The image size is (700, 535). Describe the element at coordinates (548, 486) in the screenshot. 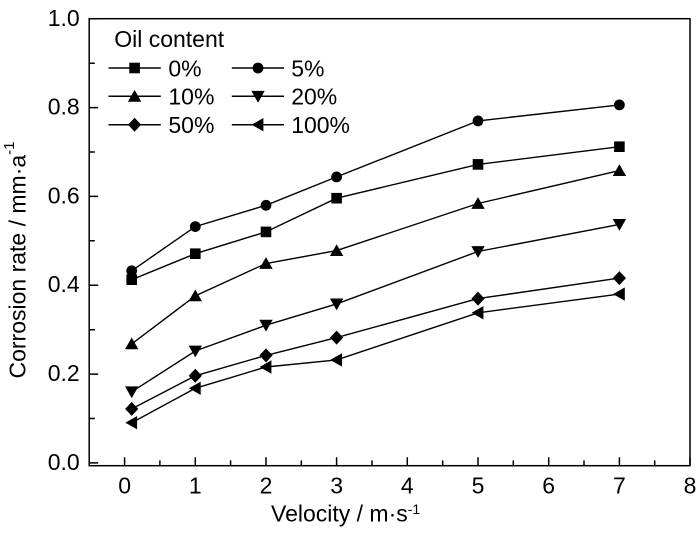

I see `svg-text: 6` at that location.